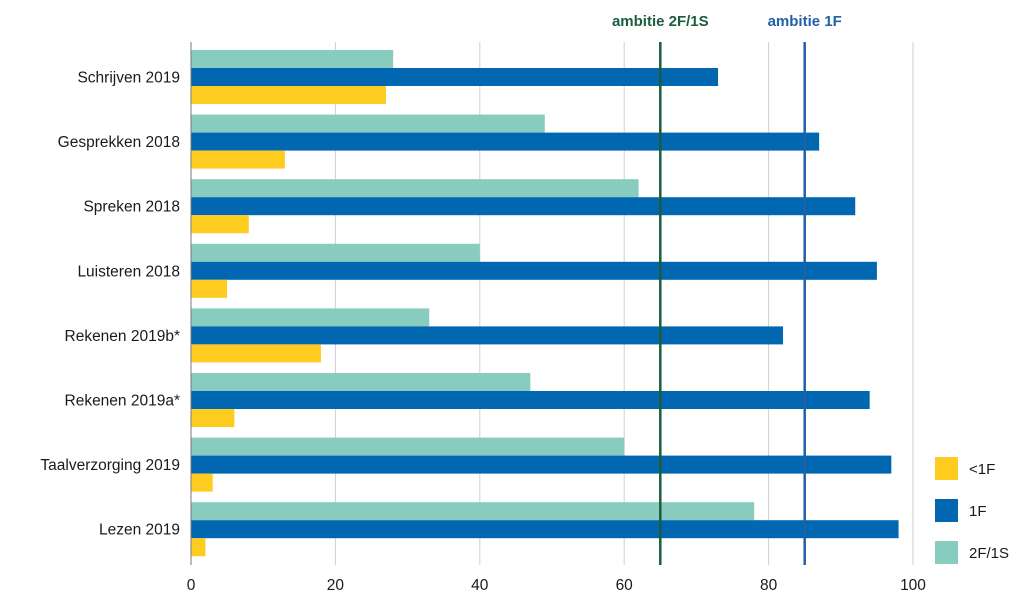  What do you see at coordinates (769, 585) in the screenshot?
I see `x-tick-80: 80` at bounding box center [769, 585].